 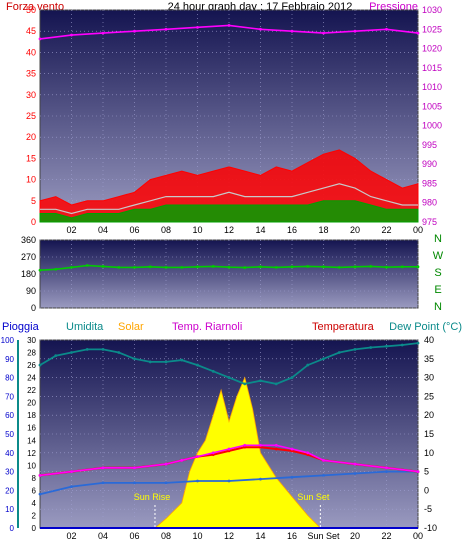 What do you see at coordinates (166, 536) in the screenshot?
I see `x-tick-label: 08` at bounding box center [166, 536].